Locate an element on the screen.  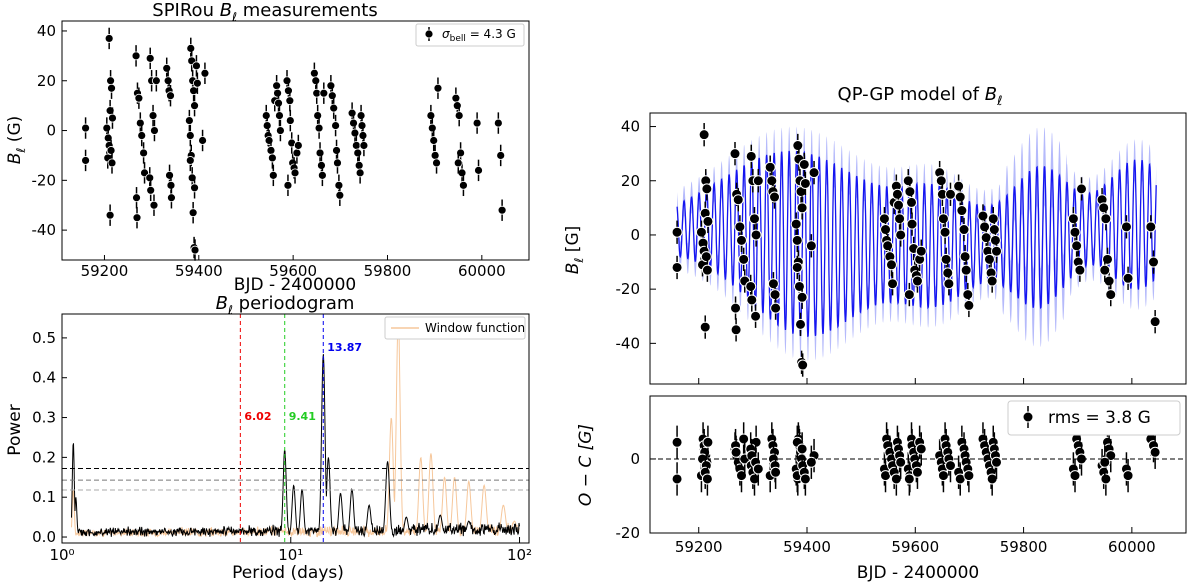
marked-period-label: 13.87 is located at coordinates (344, 347).